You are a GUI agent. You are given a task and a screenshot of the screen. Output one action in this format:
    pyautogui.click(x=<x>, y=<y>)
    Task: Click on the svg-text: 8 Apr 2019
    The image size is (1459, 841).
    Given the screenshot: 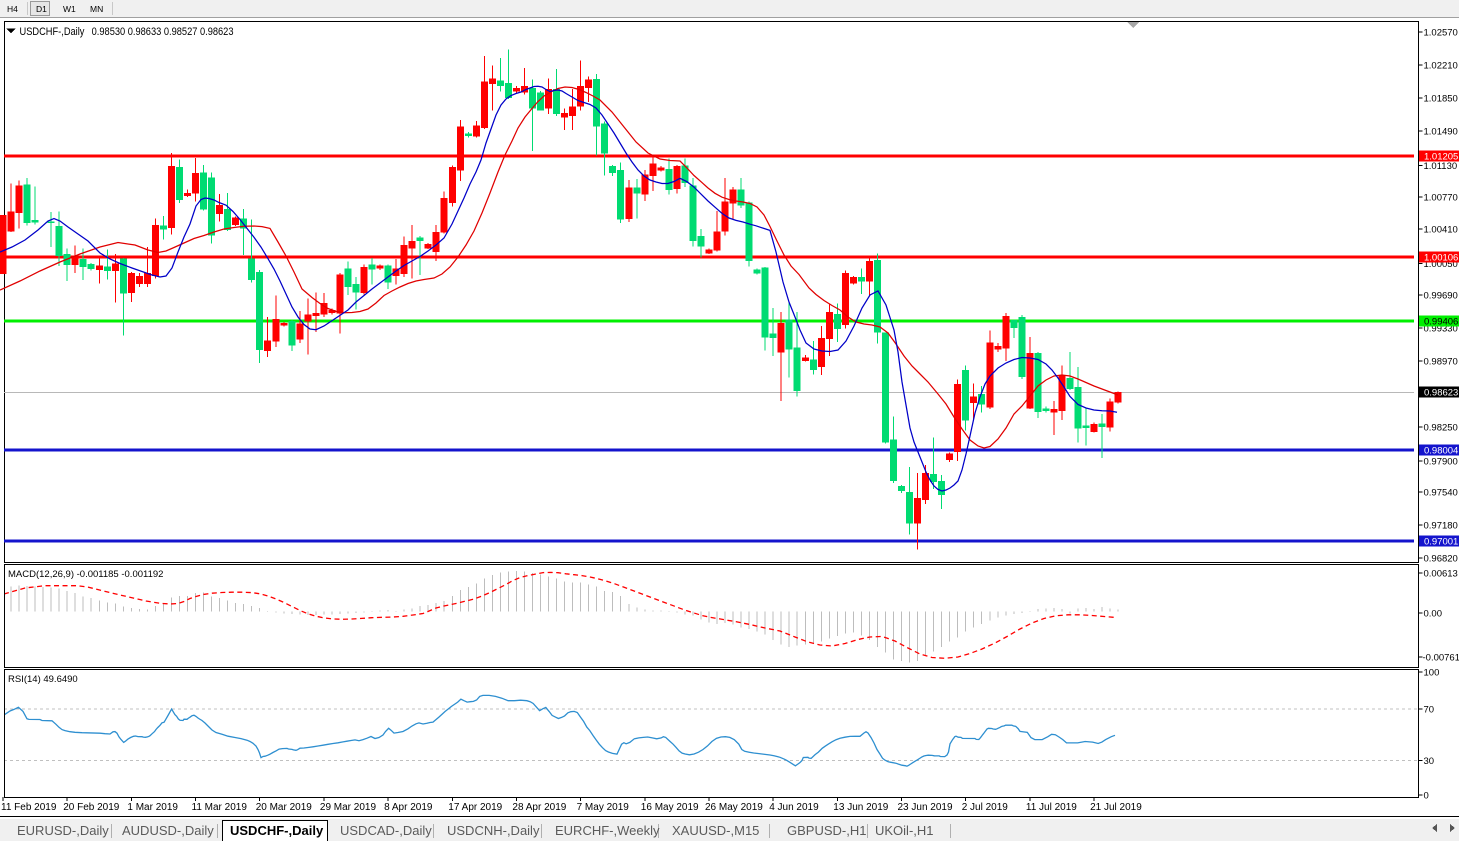 What is the action you would take?
    pyautogui.click(x=408, y=807)
    